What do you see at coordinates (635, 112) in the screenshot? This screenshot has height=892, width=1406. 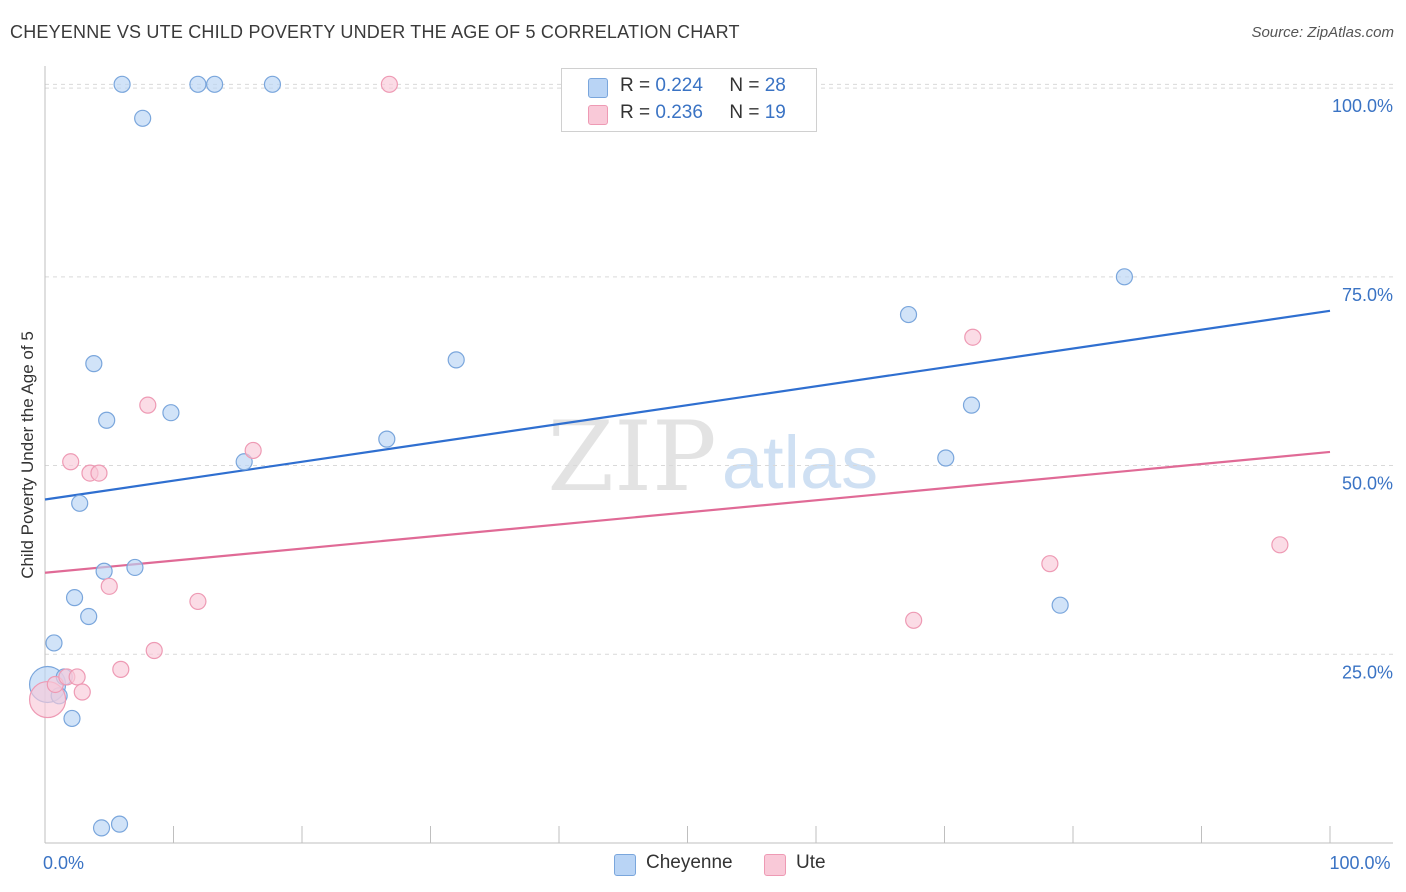 I see `ute-r-label: R =` at bounding box center [635, 112].